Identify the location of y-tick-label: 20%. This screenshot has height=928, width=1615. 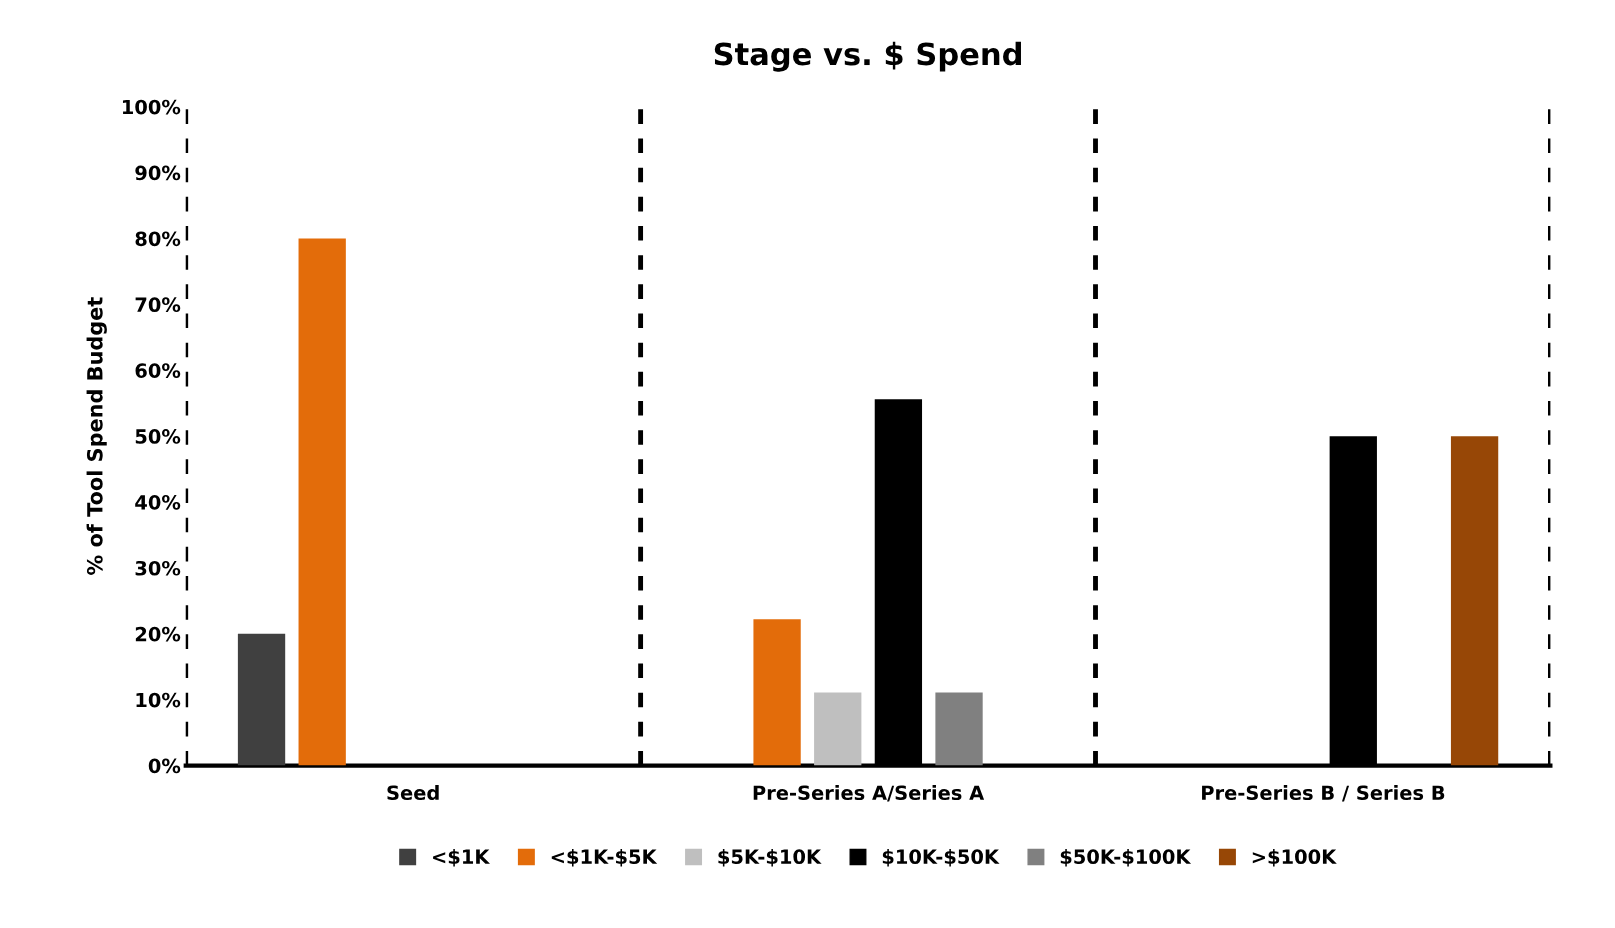
(158, 634).